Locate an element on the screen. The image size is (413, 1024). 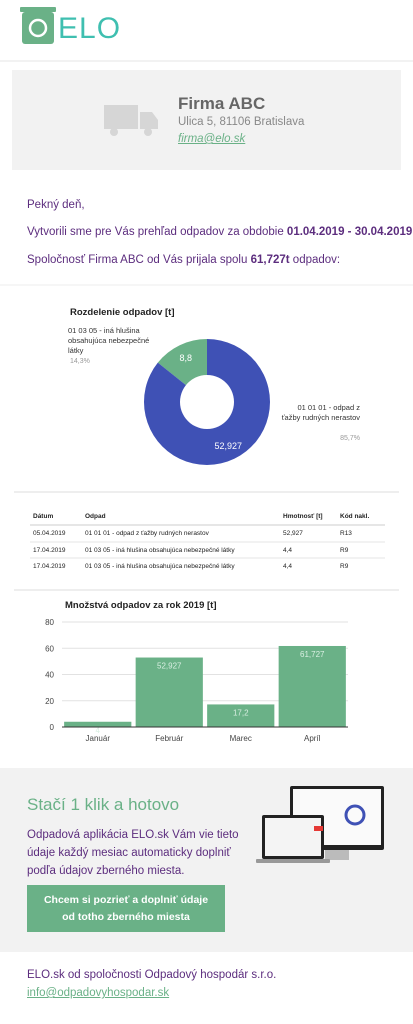
y-tick-label: 80 is located at coordinates (49, 622).